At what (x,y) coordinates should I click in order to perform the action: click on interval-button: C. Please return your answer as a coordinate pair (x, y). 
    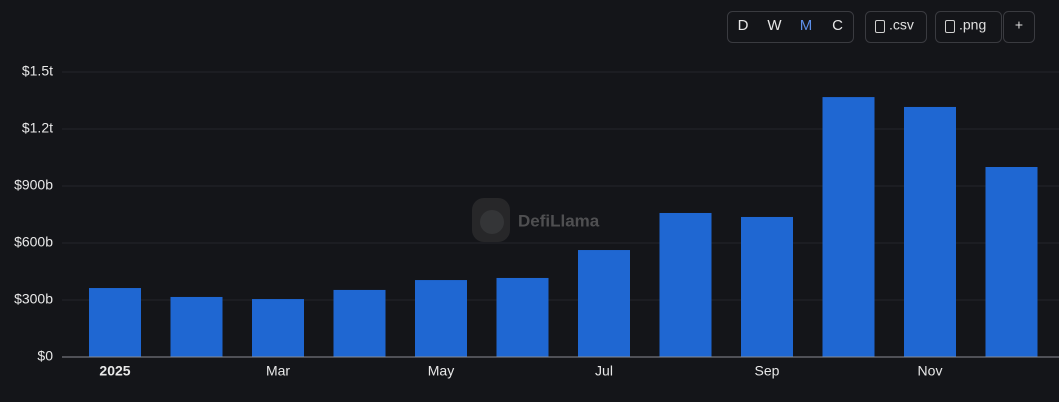
    Looking at the image, I should click on (837, 25).